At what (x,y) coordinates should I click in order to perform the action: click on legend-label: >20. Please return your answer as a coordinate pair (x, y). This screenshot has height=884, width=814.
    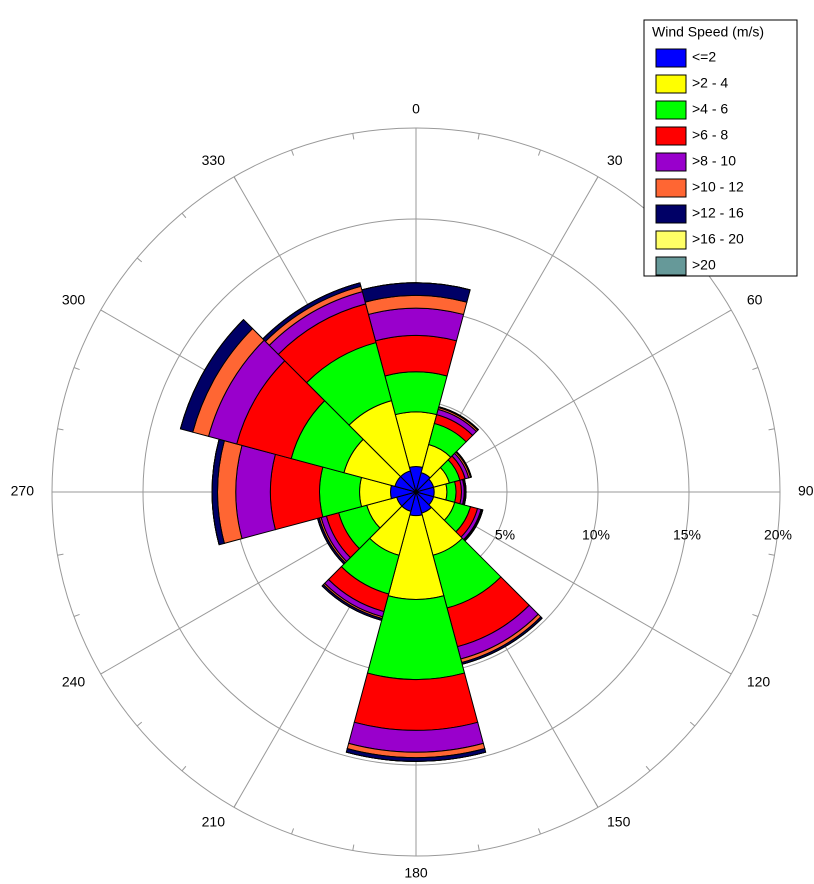
    Looking at the image, I should click on (704, 265).